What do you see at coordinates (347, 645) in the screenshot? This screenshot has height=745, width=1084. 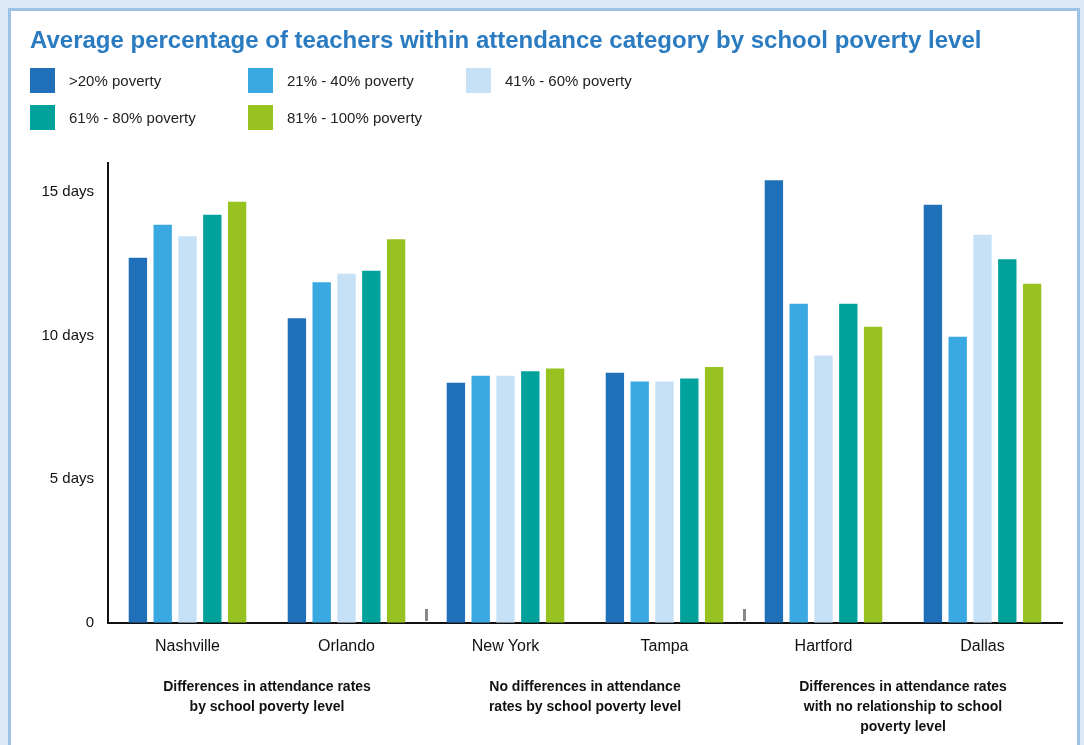 I see `x-tick-label: Orlando` at bounding box center [347, 645].